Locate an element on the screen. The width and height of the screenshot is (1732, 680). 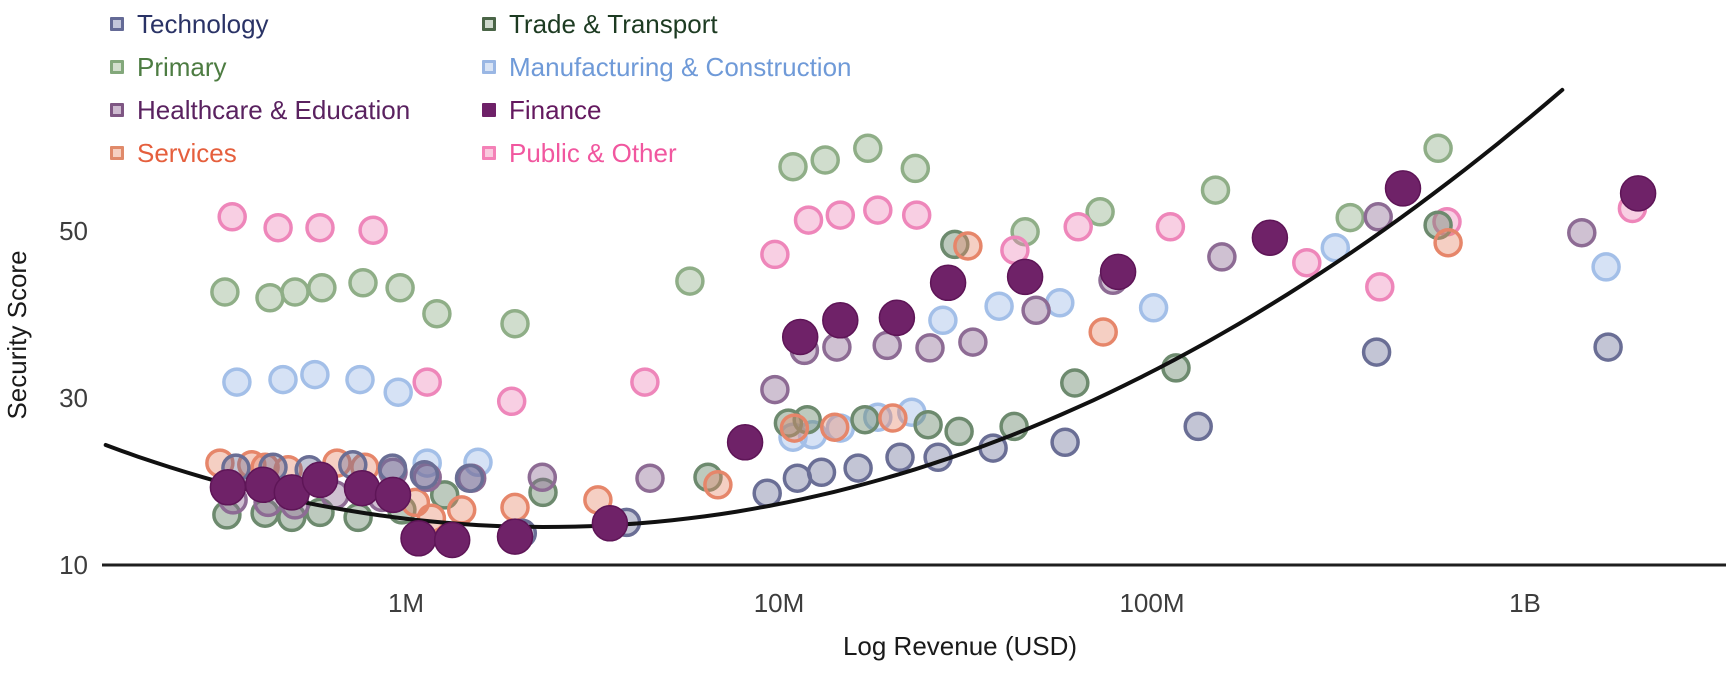
y-tick-10: 10 is located at coordinates (73, 565).